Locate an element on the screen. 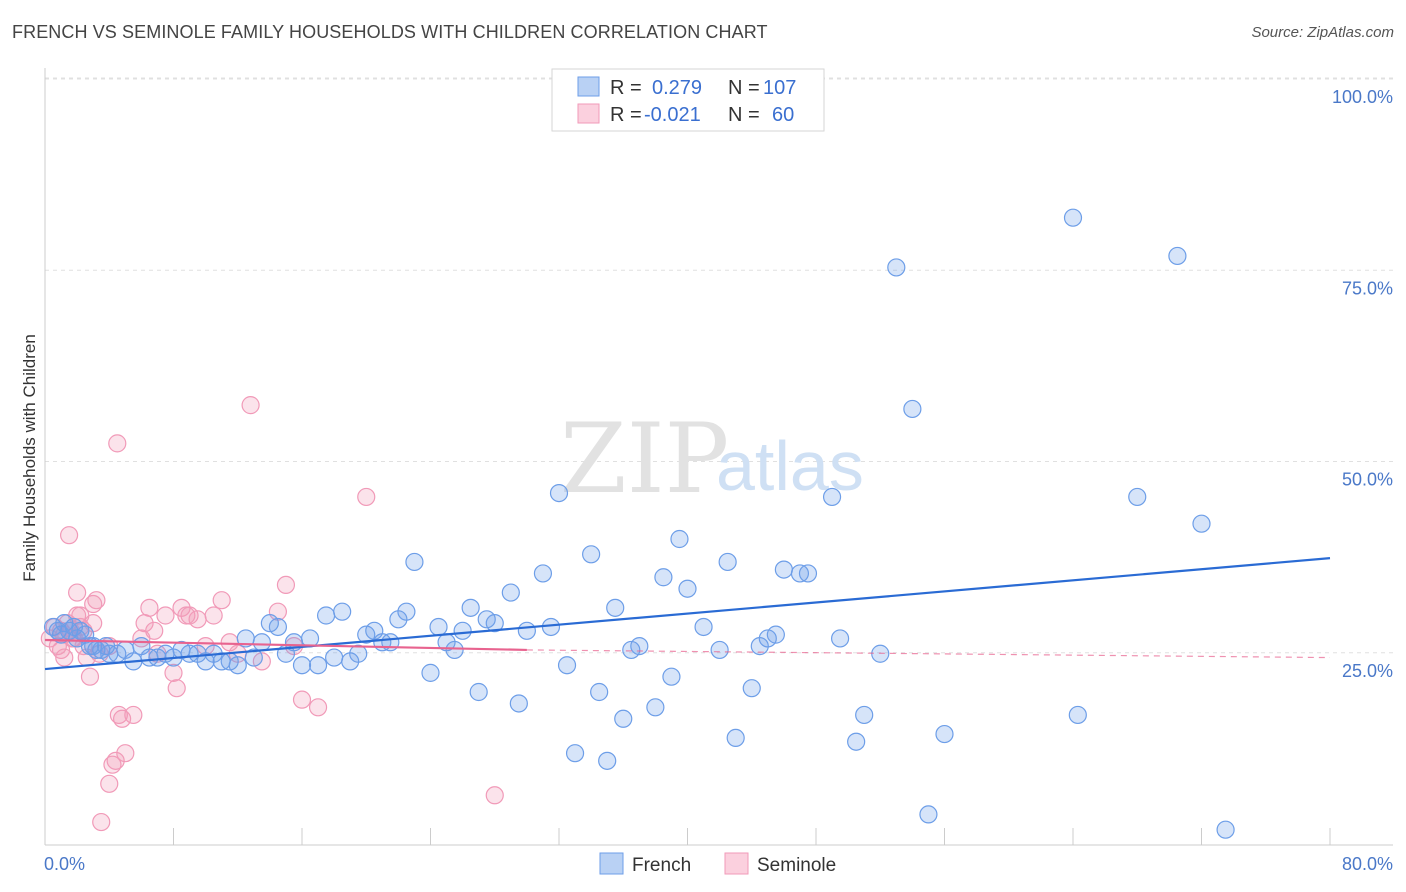 The image size is (1406, 892). y-tick-label: 100.0% is located at coordinates (1362, 97).